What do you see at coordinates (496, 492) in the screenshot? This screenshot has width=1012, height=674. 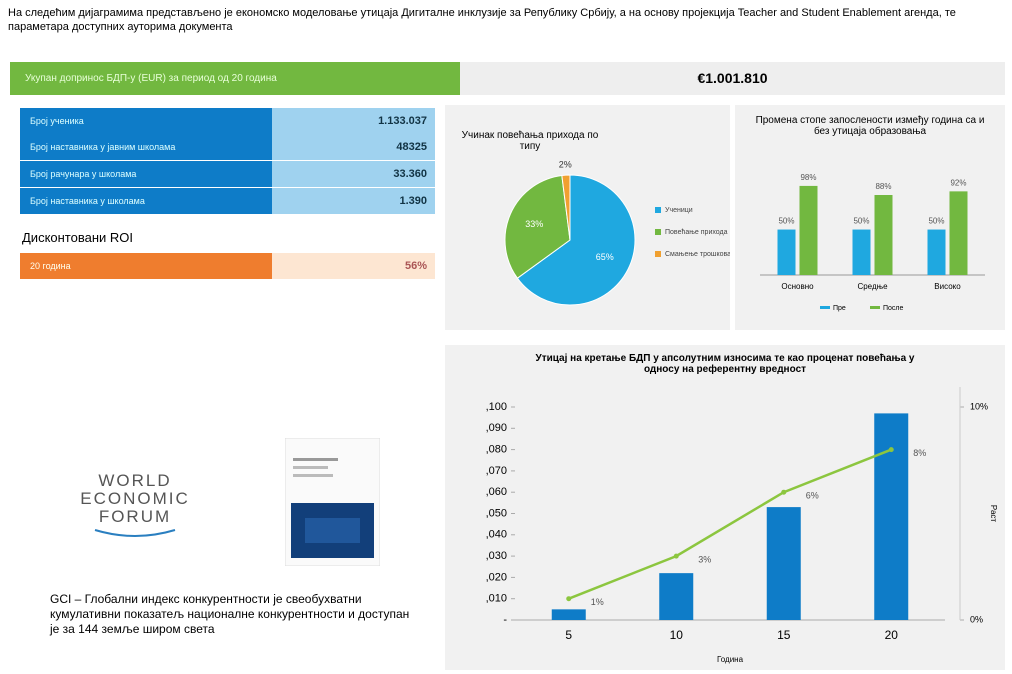 I see `y-tick-label: ,060` at bounding box center [496, 492].